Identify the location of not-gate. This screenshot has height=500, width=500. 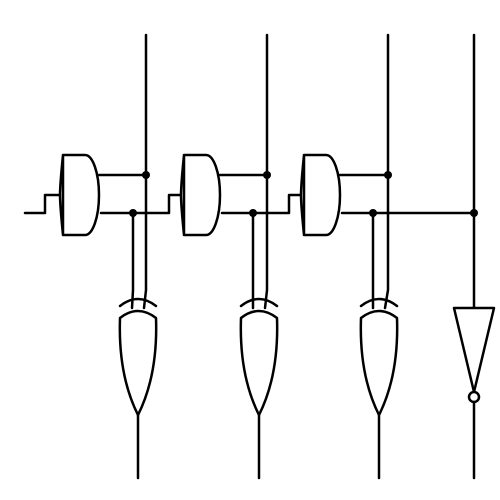
(474, 350).